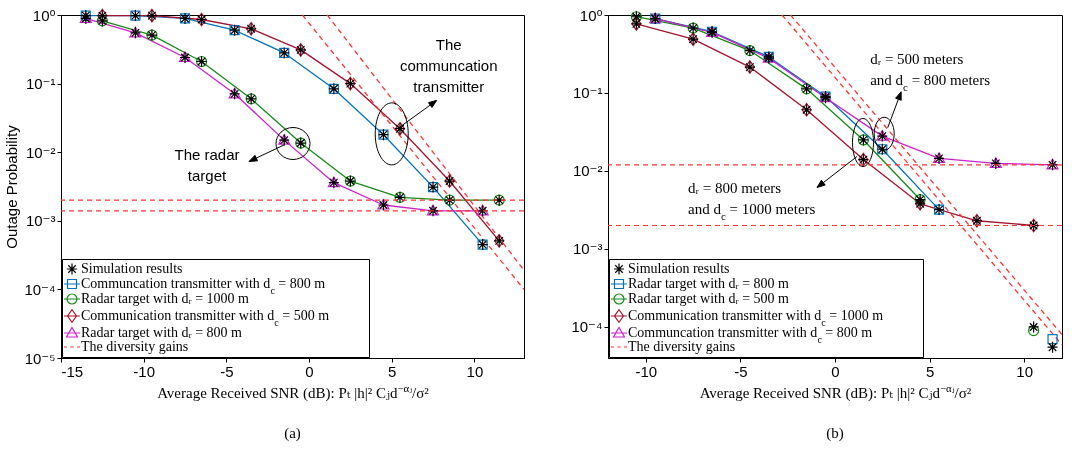 This screenshot has height=457, width=1089. Describe the element at coordinates (292, 433) in the screenshot. I see `text: (a)` at that location.